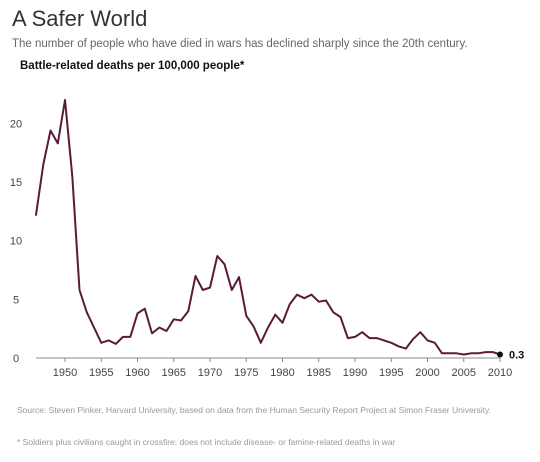  I want to click on y-tick-label: 5, so click(16, 300).